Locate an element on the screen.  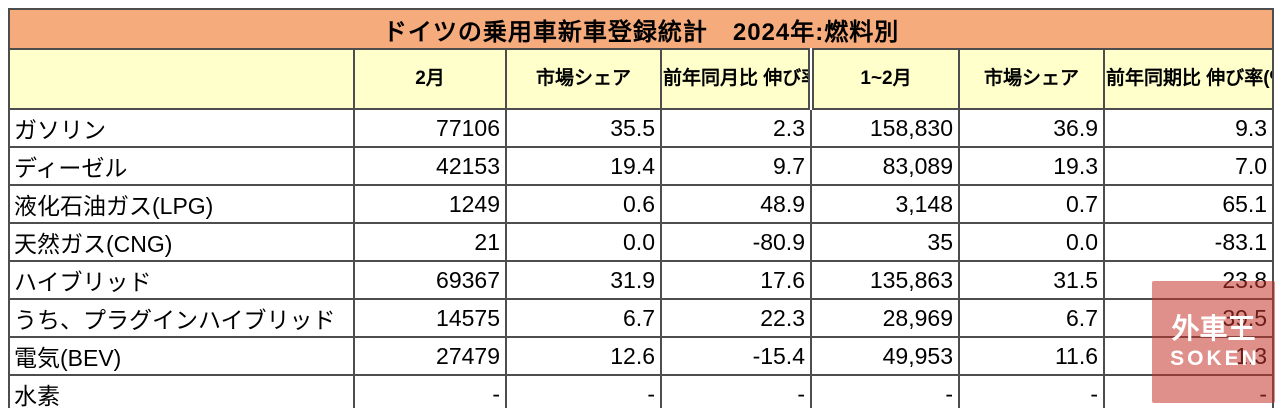
watermark-brand-text: 外車王 is located at coordinates (1213, 328).